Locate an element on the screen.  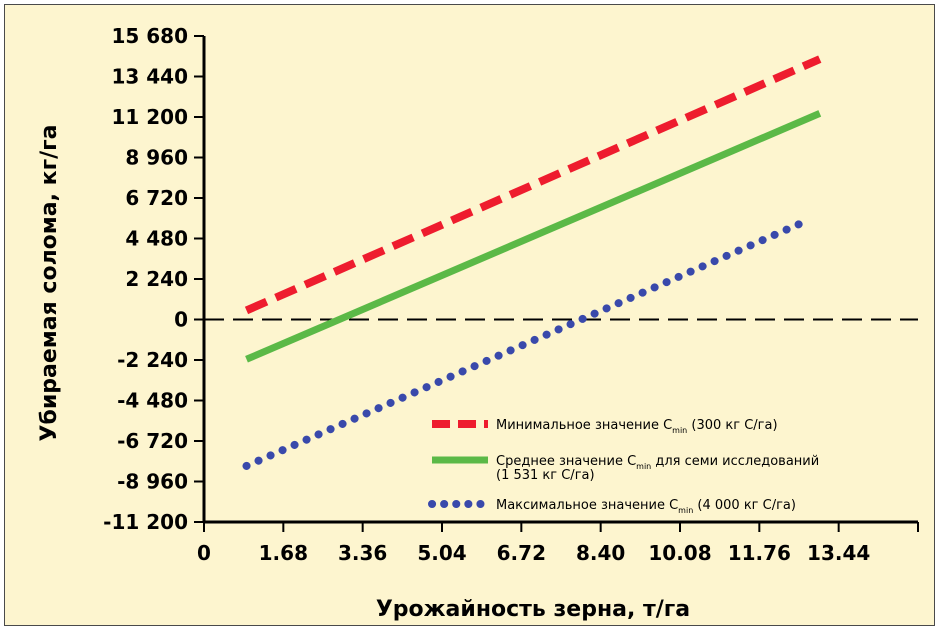
y-tick-label: 6 720 is located at coordinates (156, 198).